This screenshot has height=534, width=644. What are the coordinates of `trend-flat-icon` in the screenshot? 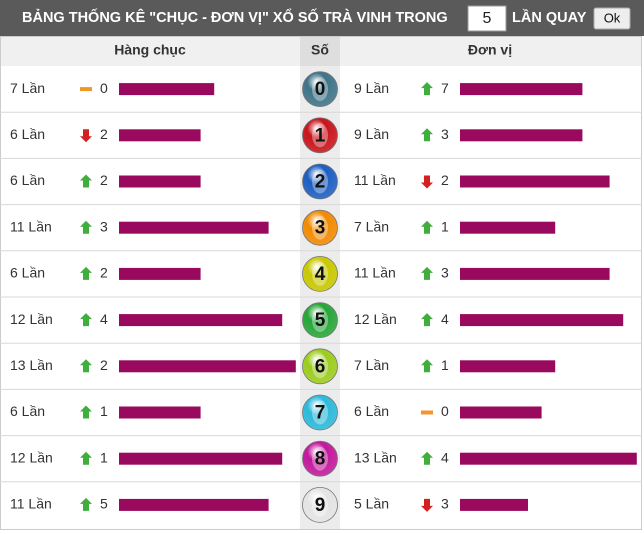 It's located at (427, 412).